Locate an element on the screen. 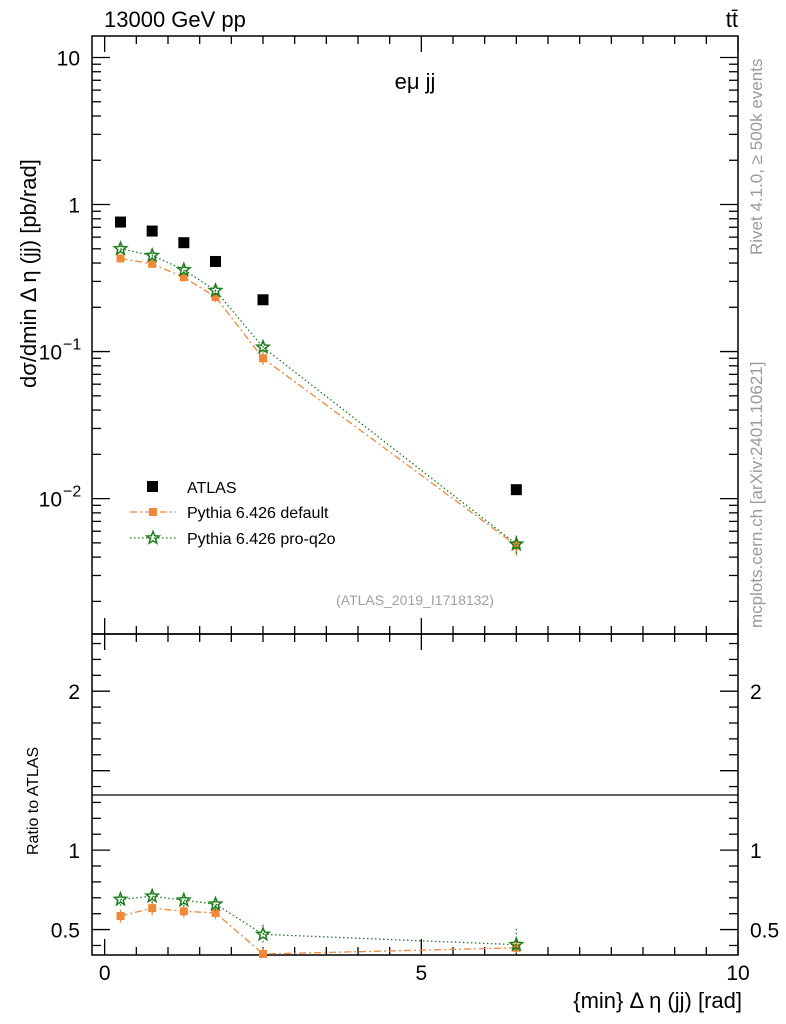  main-y-tick-exponent: −1 is located at coordinates (72, 345).